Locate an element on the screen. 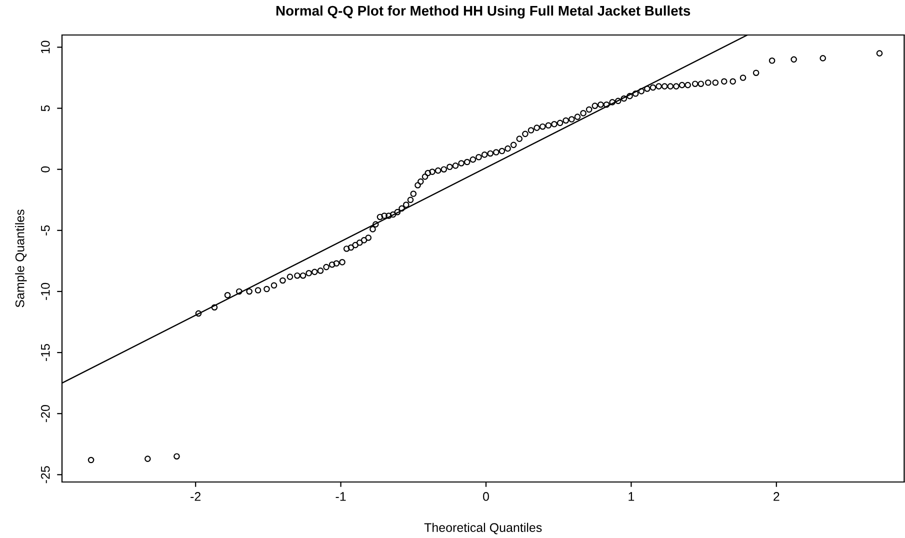 This screenshot has height=538, width=905. chart-title: Normal Q-Q Plot for Method HH Using Full Metal Jacket Bullets is located at coordinates (483, 11).